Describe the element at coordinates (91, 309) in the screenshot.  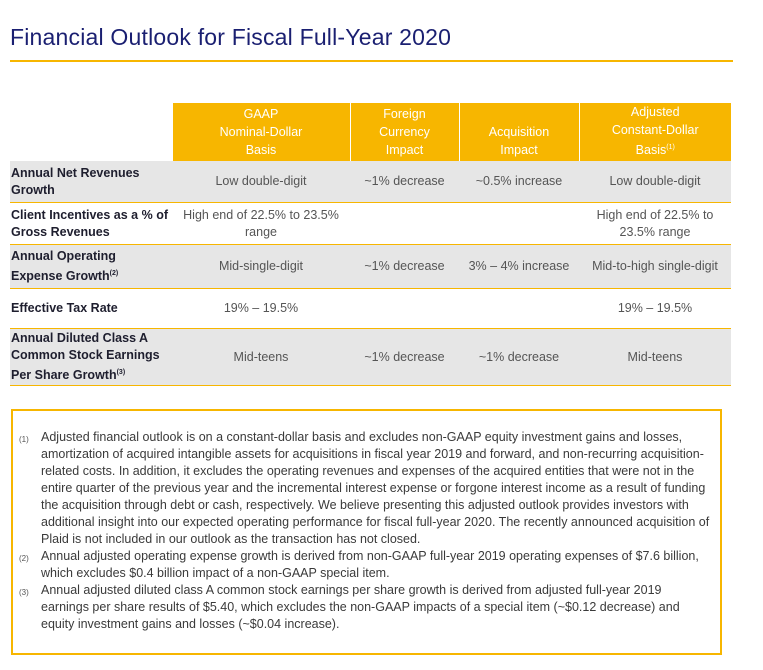
I see `row-label: Effective Tax Rate` at that location.